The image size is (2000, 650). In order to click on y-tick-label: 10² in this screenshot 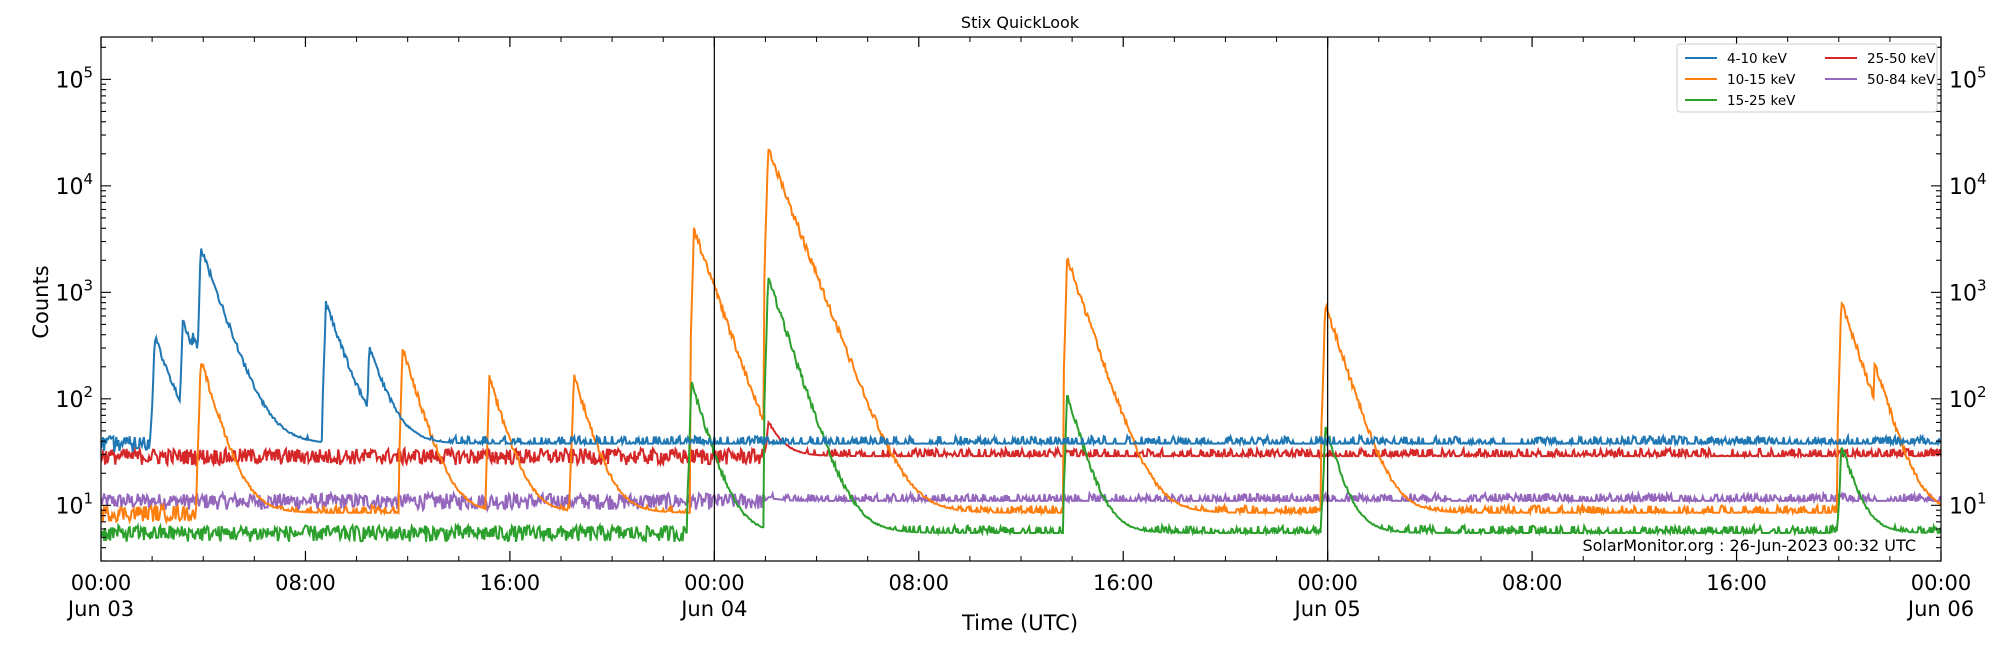, I will do `click(74, 398)`.